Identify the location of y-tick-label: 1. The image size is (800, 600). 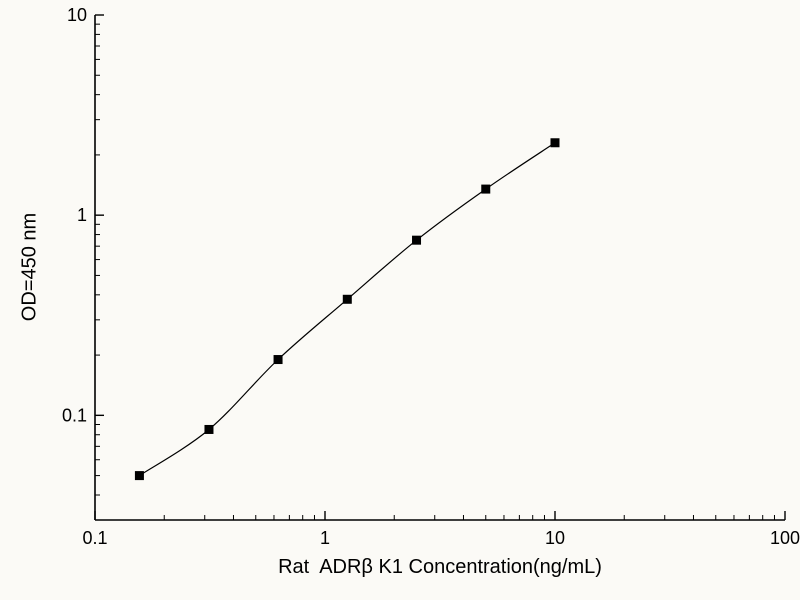
(82, 215).